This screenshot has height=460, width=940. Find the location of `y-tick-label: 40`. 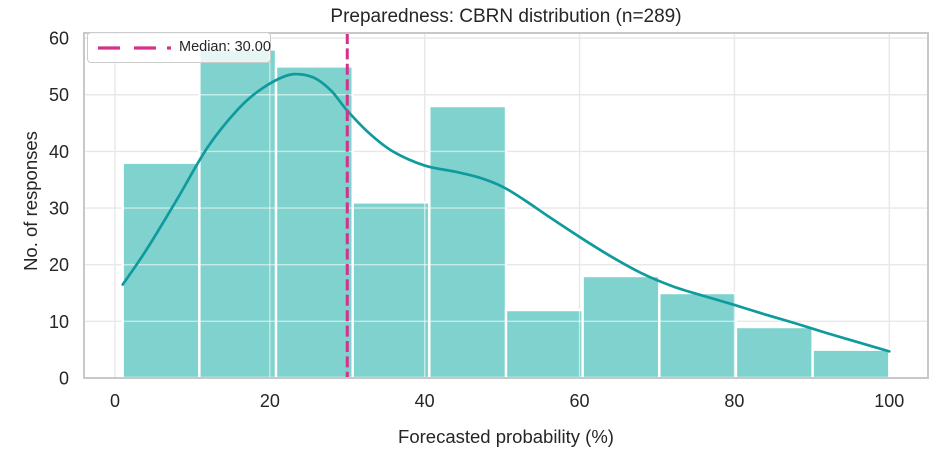

y-tick-label: 40 is located at coordinates (59, 152).